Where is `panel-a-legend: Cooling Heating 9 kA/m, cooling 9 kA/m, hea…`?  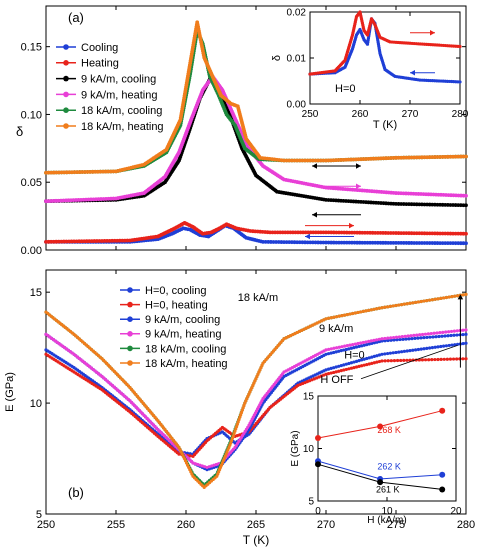
panel-a-legend: Cooling Heating 9 kA/m, cooling 9 kA/m, hea… is located at coordinates (110, 87).